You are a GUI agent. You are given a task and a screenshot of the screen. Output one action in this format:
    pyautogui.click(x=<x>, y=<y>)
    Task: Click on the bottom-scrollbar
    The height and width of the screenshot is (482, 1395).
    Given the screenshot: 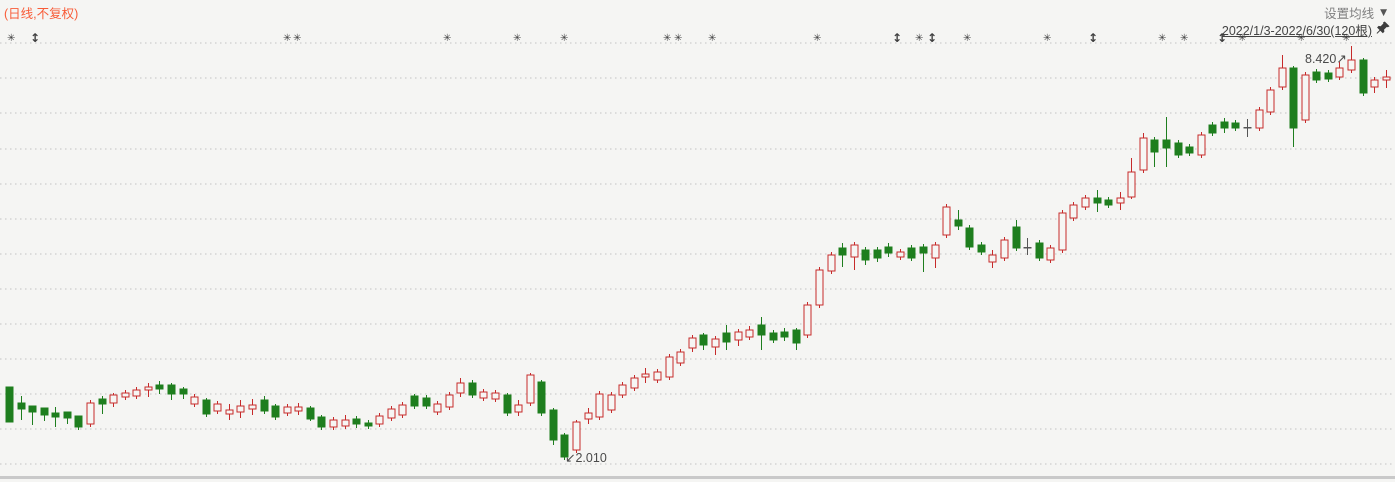 What is the action you would take?
    pyautogui.click(x=697, y=477)
    